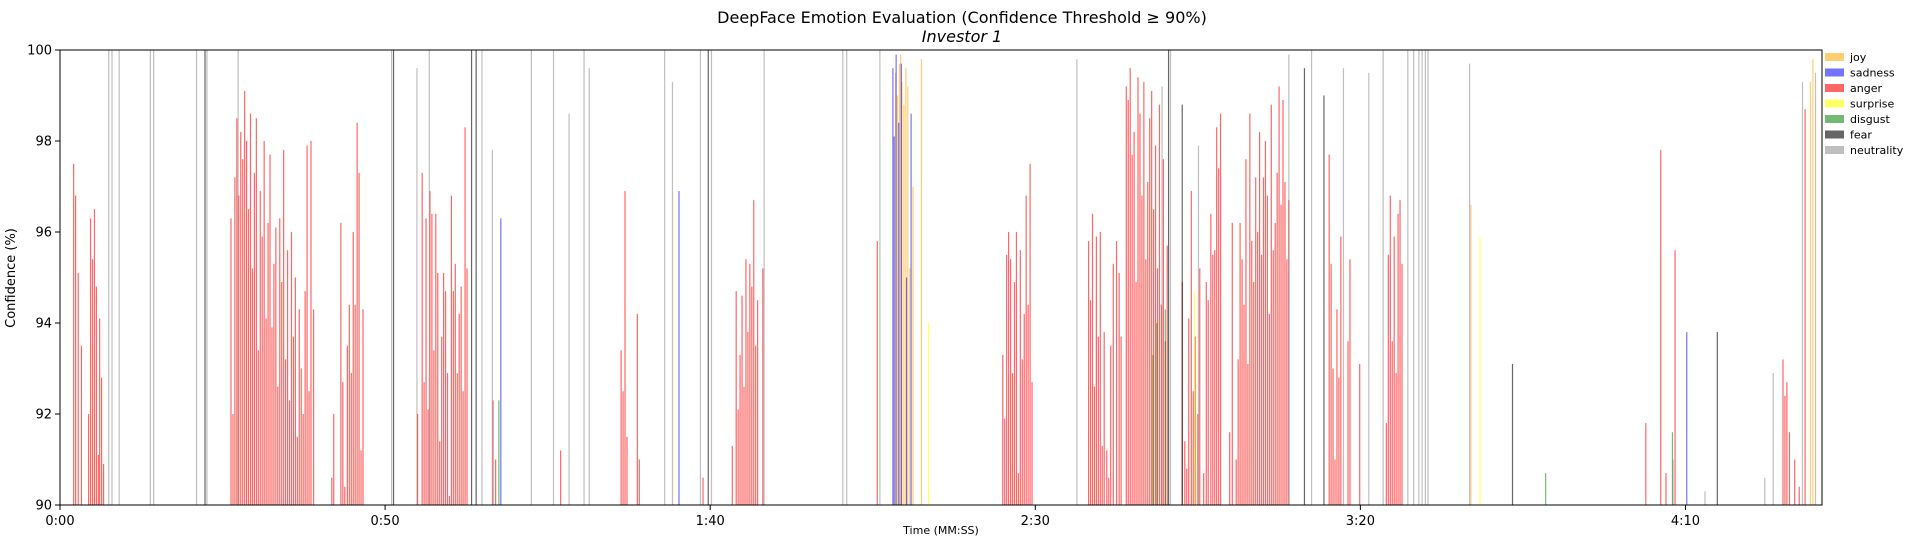  What do you see at coordinates (1877, 150) in the screenshot?
I see `legend-label-neutrality: neutrality` at bounding box center [1877, 150].